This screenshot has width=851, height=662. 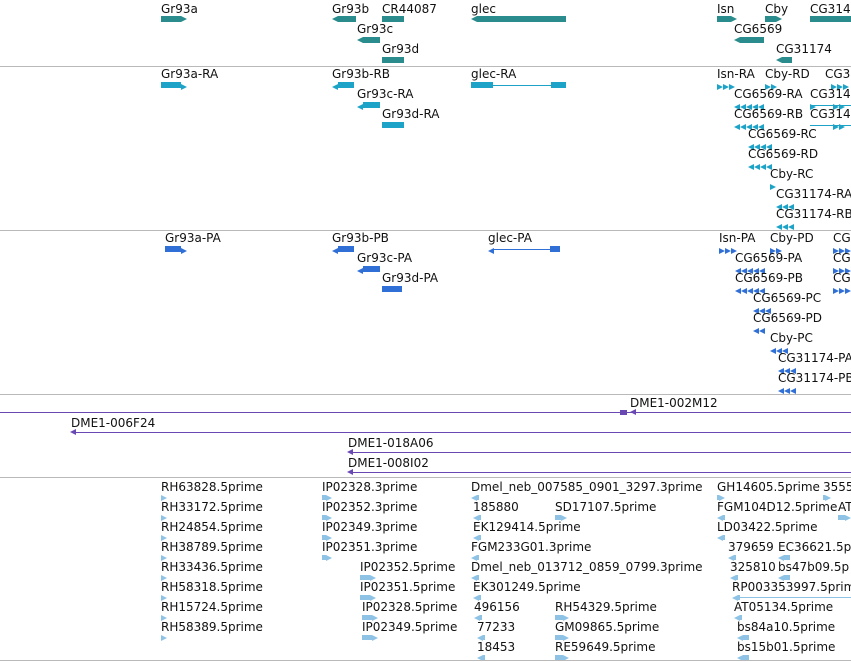 What do you see at coordinates (787, 74) in the screenshot?
I see `transcript-label: Cby-RD` at bounding box center [787, 74].